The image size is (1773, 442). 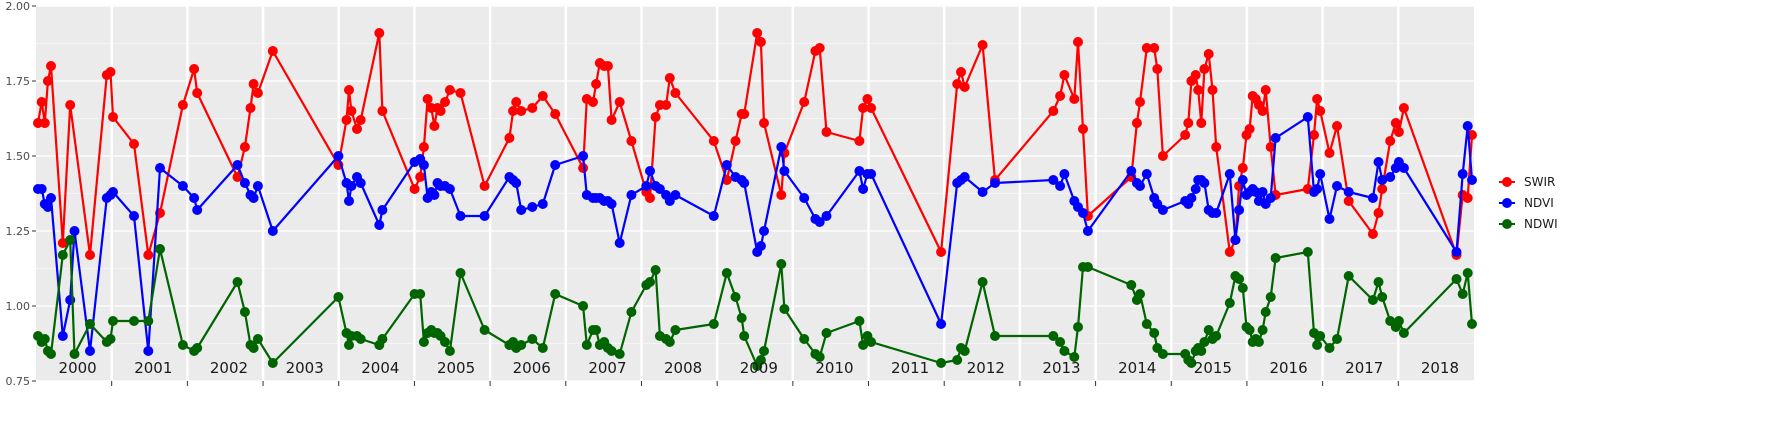 What do you see at coordinates (1137, 368) in the screenshot?
I see `year-label: 2014` at bounding box center [1137, 368].